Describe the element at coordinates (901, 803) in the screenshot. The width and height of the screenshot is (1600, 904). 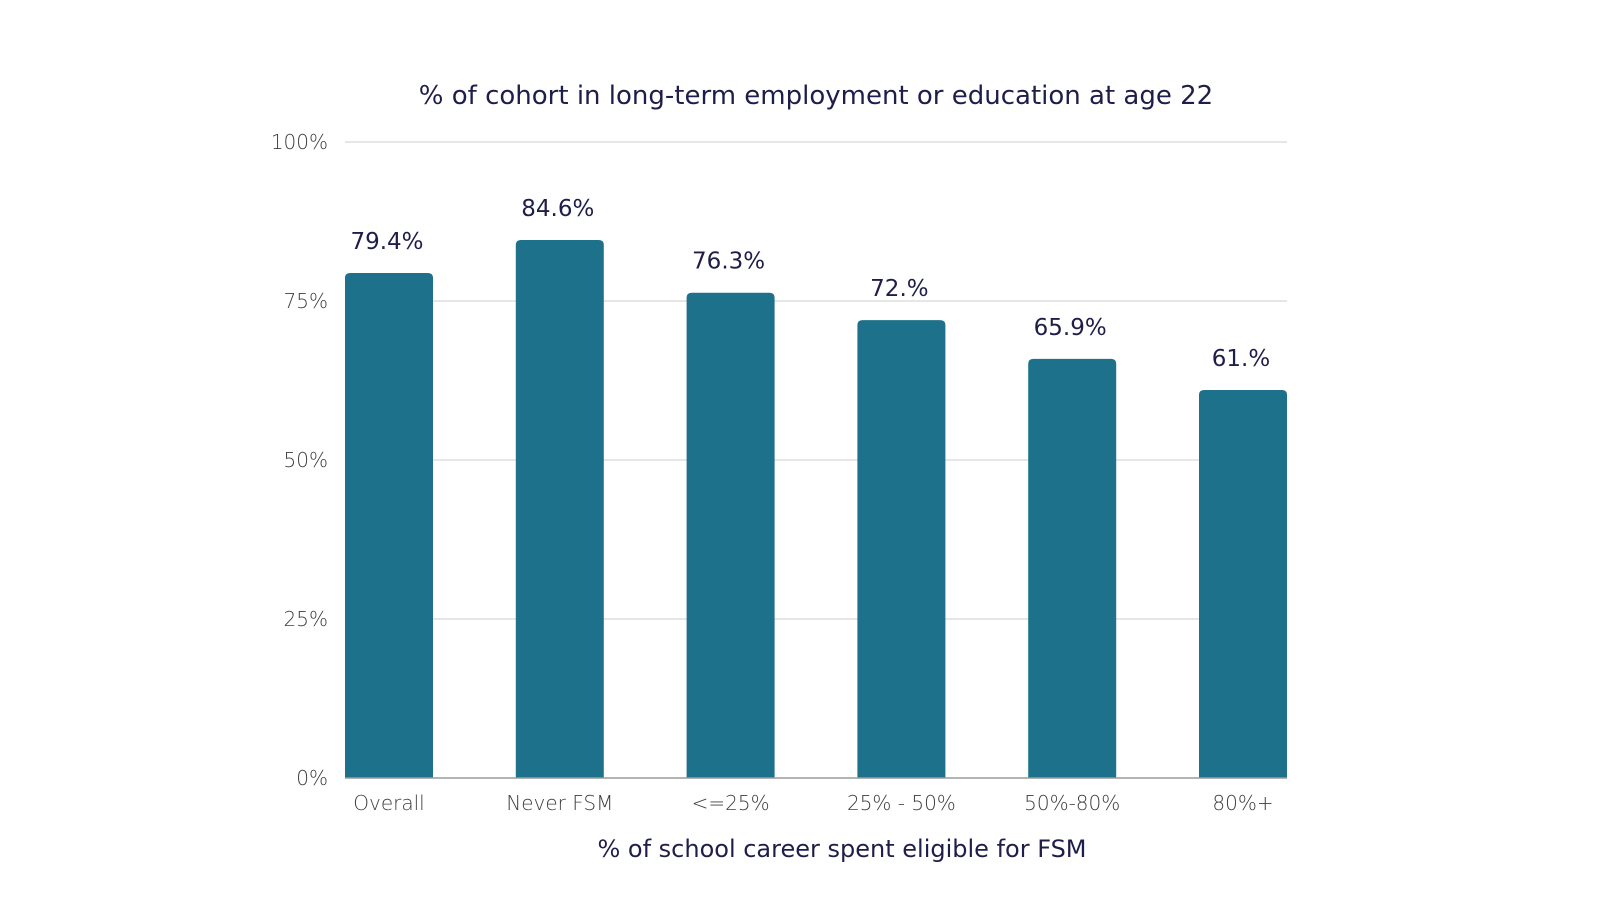
I see `x-tick-label: 25% - 50%` at that location.